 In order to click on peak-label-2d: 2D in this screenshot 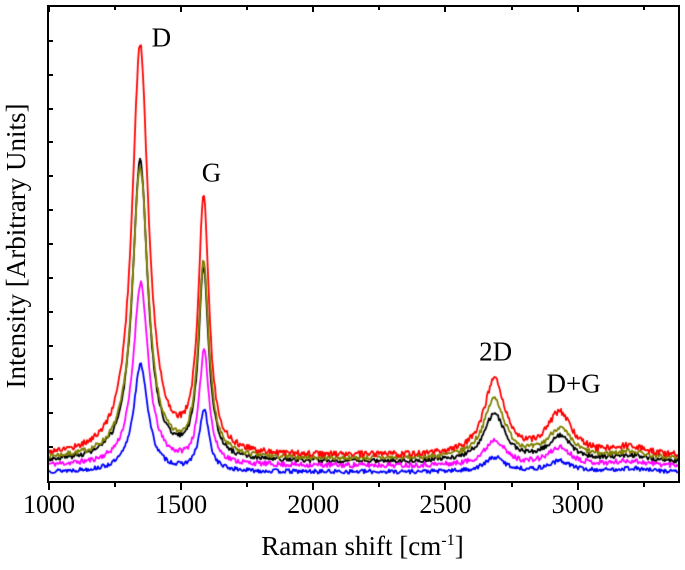, I will do `click(496, 351)`.